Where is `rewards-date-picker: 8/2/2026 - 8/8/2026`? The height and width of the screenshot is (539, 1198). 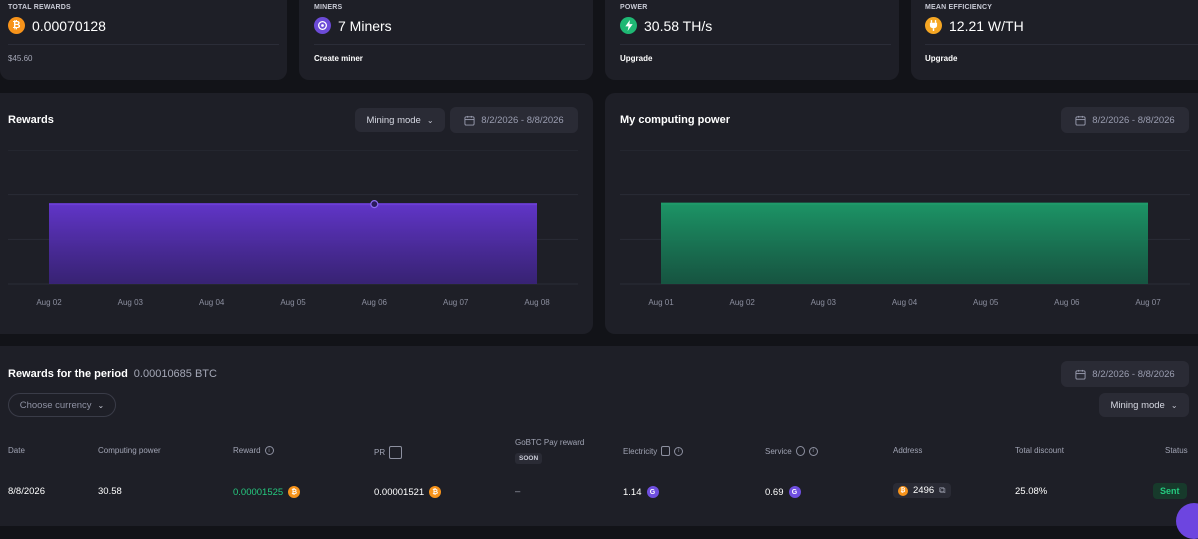 rewards-date-picker: 8/2/2026 - 8/8/2026 is located at coordinates (514, 120).